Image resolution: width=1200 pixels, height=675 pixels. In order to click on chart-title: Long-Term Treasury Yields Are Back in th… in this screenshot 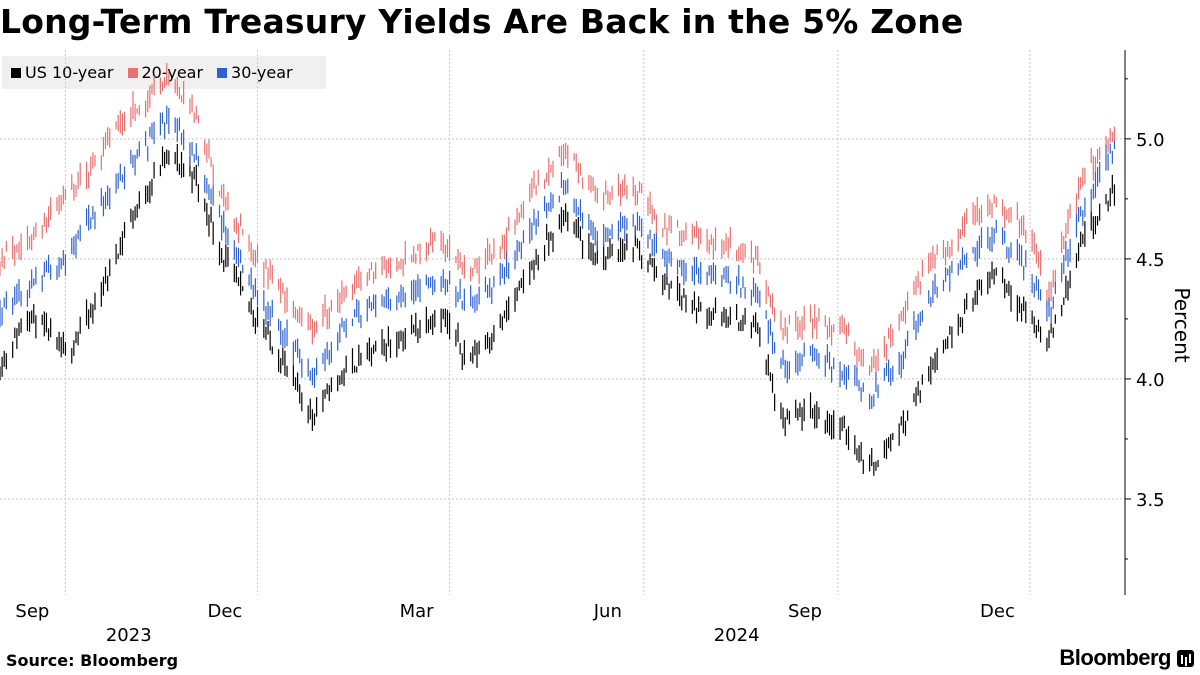, I will do `click(482, 21)`.